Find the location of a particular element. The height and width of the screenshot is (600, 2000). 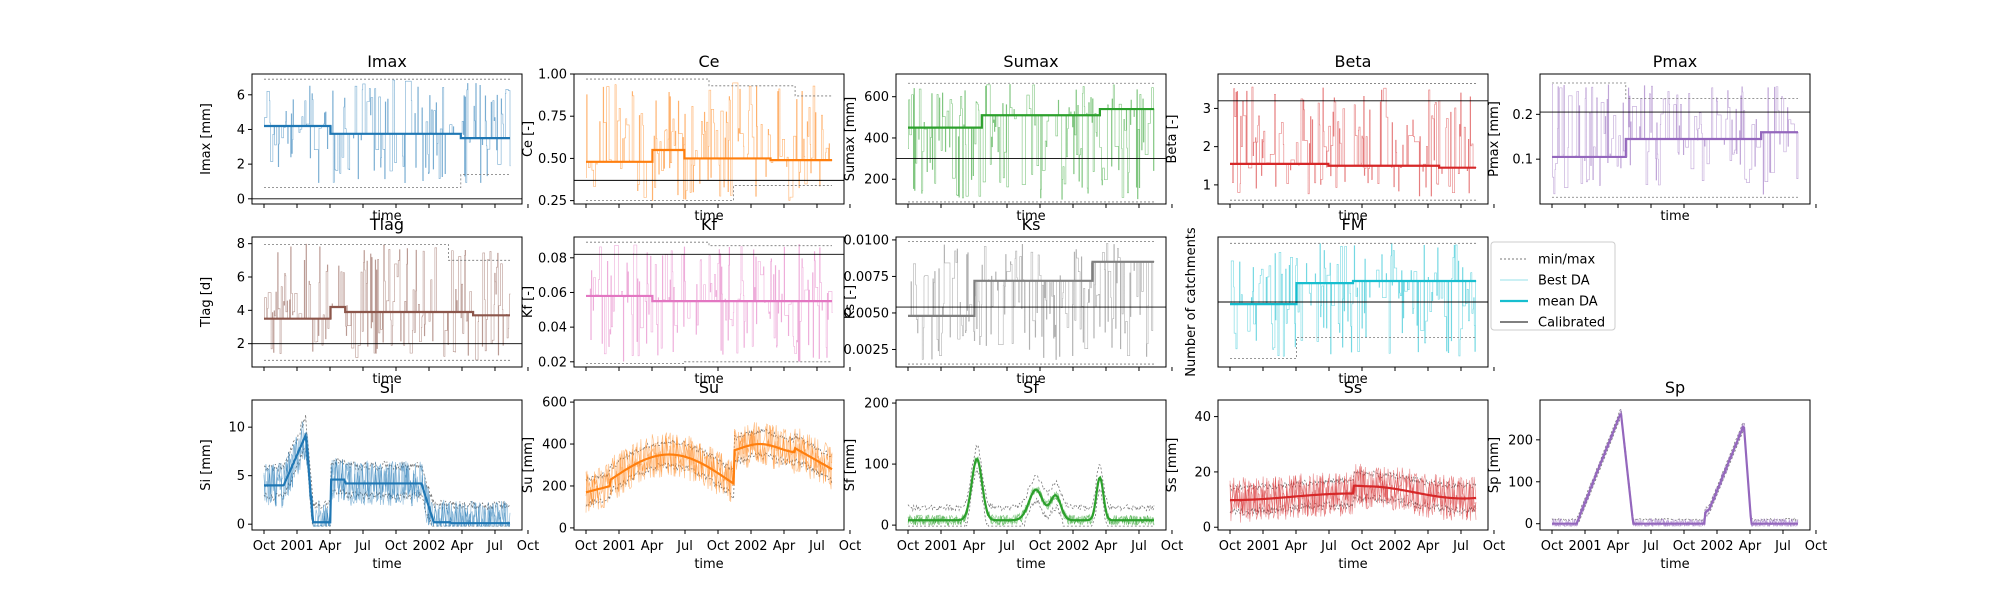

y-axis-label-tlag: Tlag [d] is located at coordinates (206, 302).